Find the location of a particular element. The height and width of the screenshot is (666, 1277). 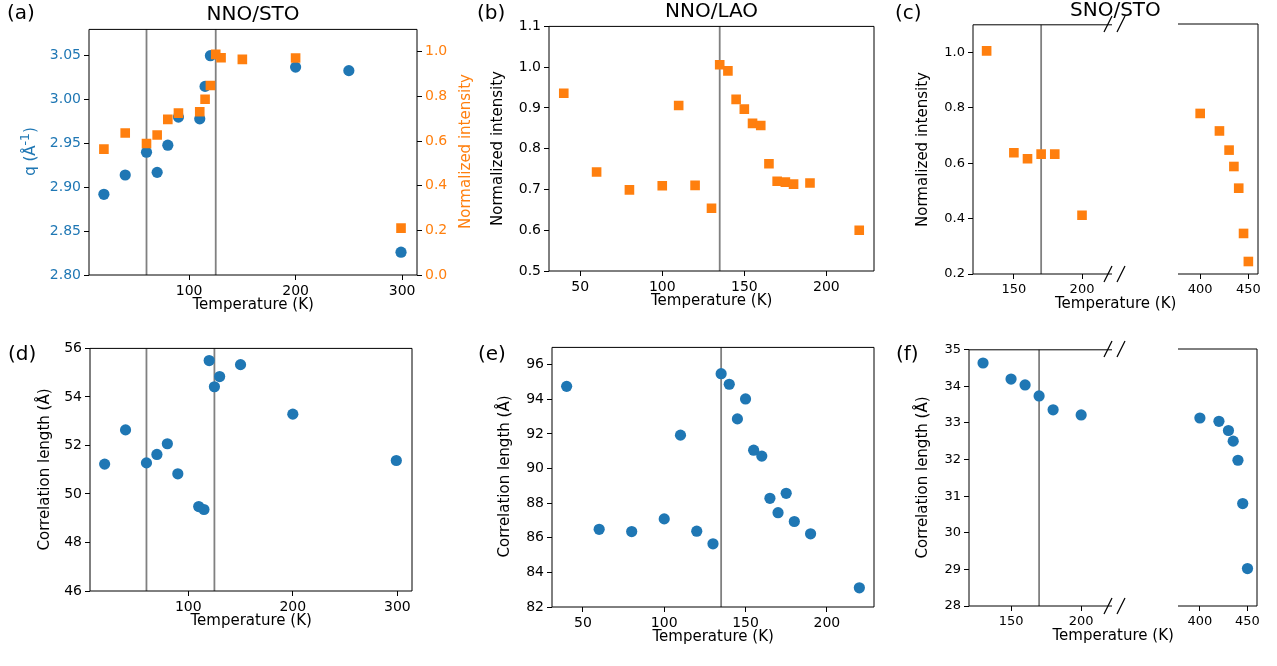

text: (b) is located at coordinates (491, 12).